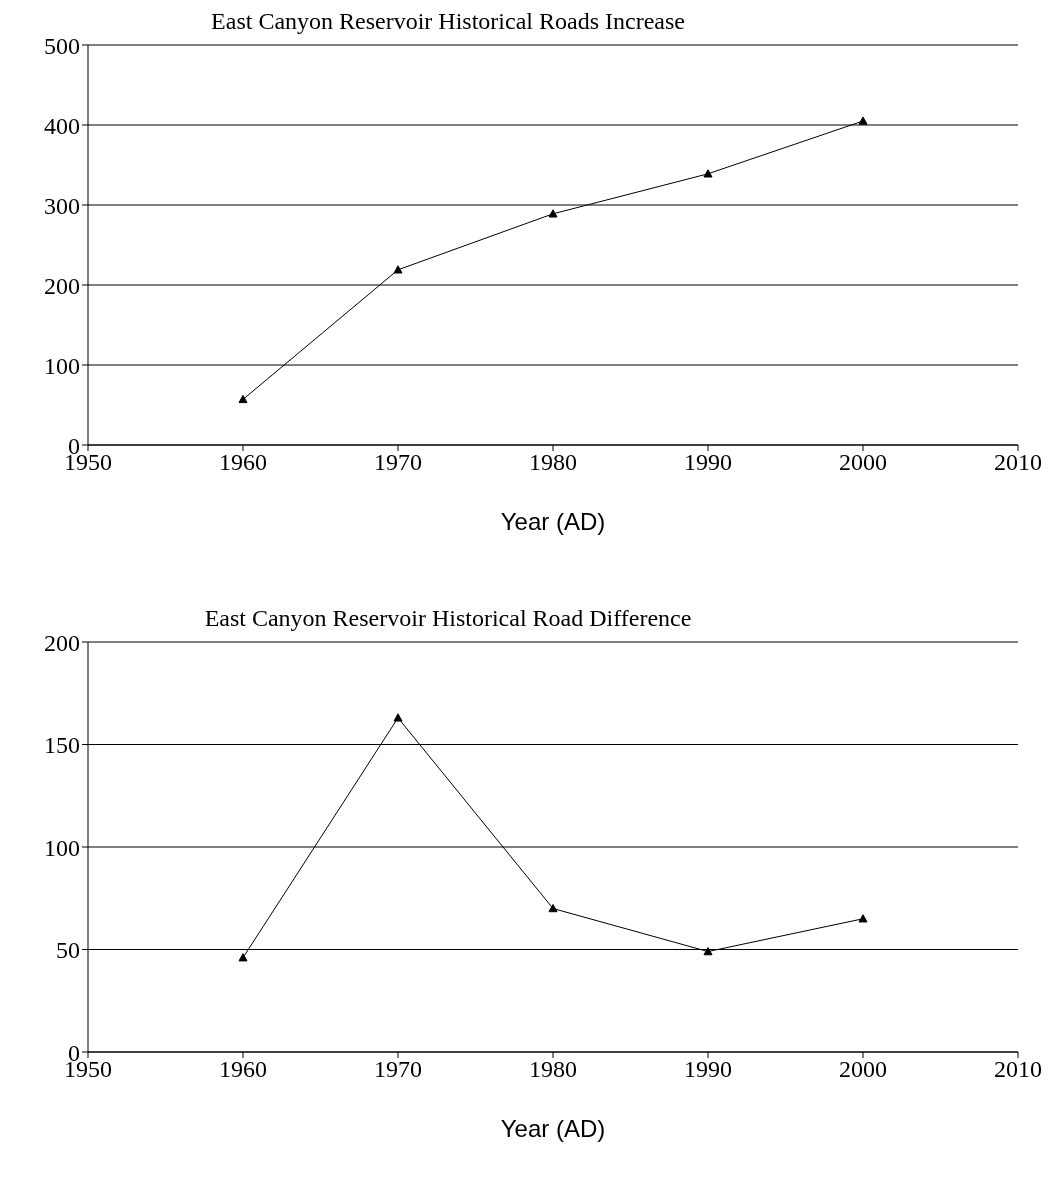 The height and width of the screenshot is (1181, 1058). What do you see at coordinates (62, 745) in the screenshot?
I see `y-tick-label: 150` at bounding box center [62, 745].